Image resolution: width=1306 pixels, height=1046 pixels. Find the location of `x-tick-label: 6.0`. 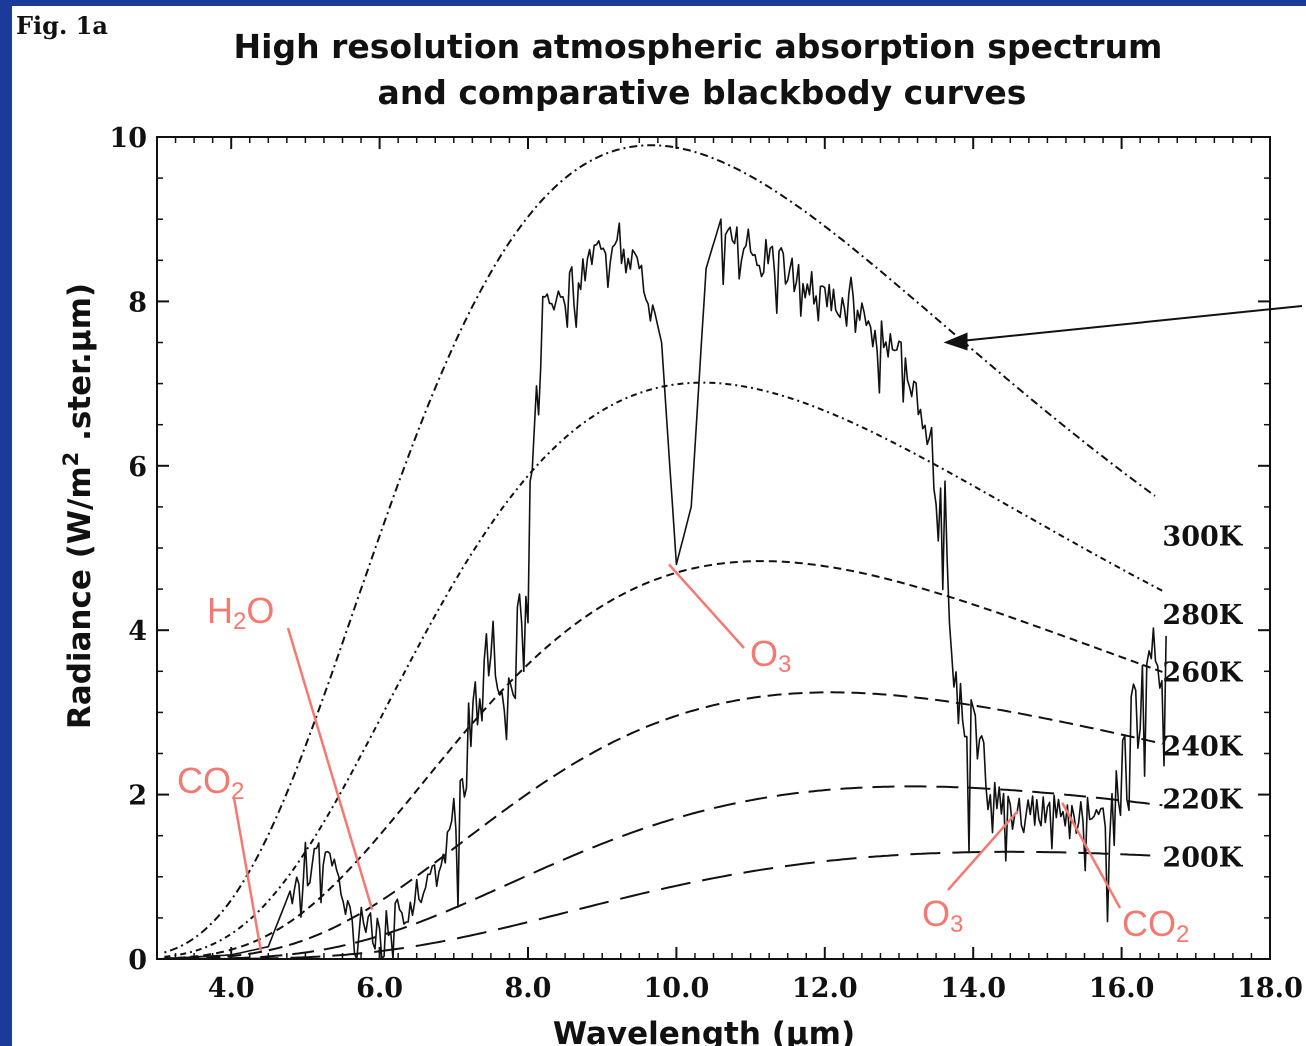

x-tick-label: 6.0 is located at coordinates (379, 988).